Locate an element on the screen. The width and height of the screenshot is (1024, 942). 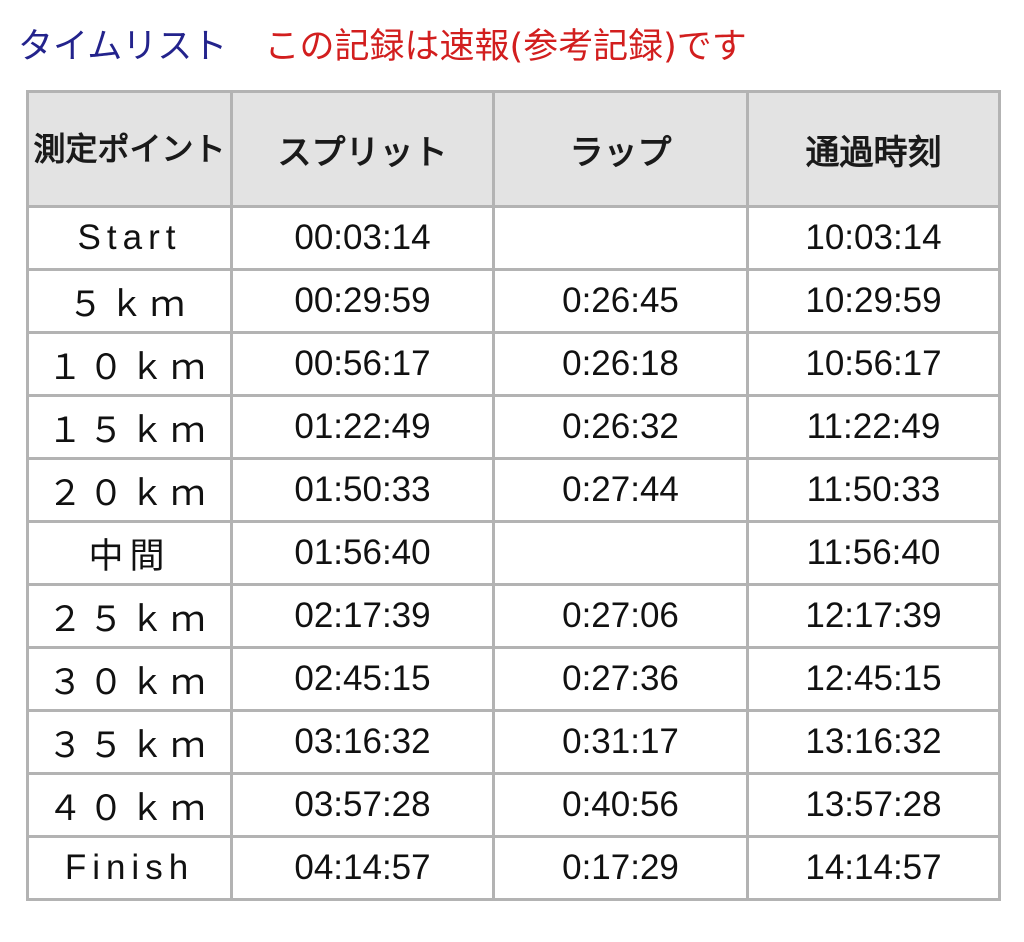
split-cell: 01:22:49 is located at coordinates (362, 427).